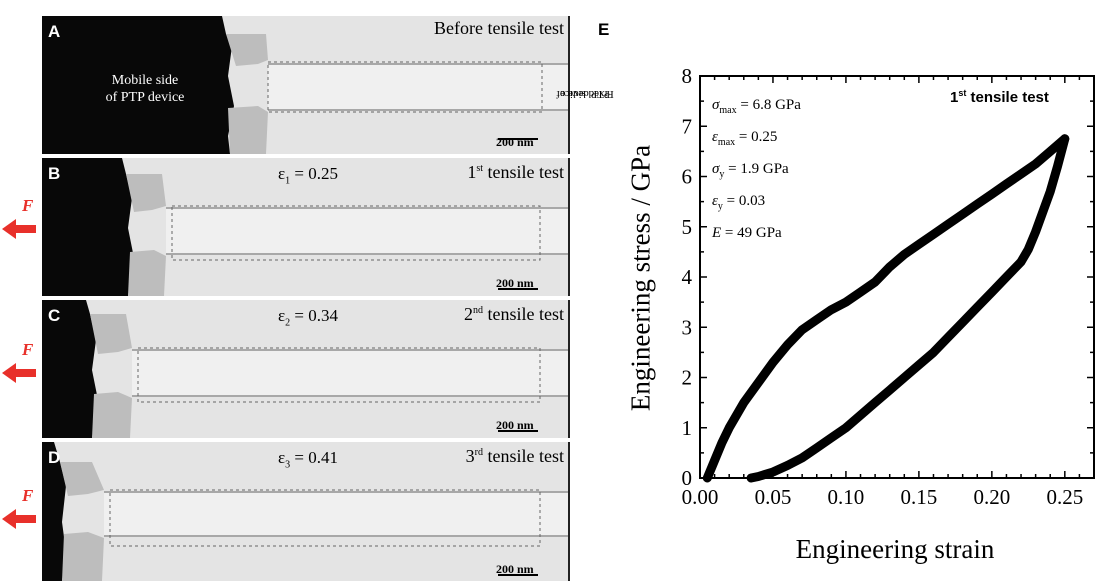  I want to click on panel-c-caption: 2nd tensile test, so click(514, 314).